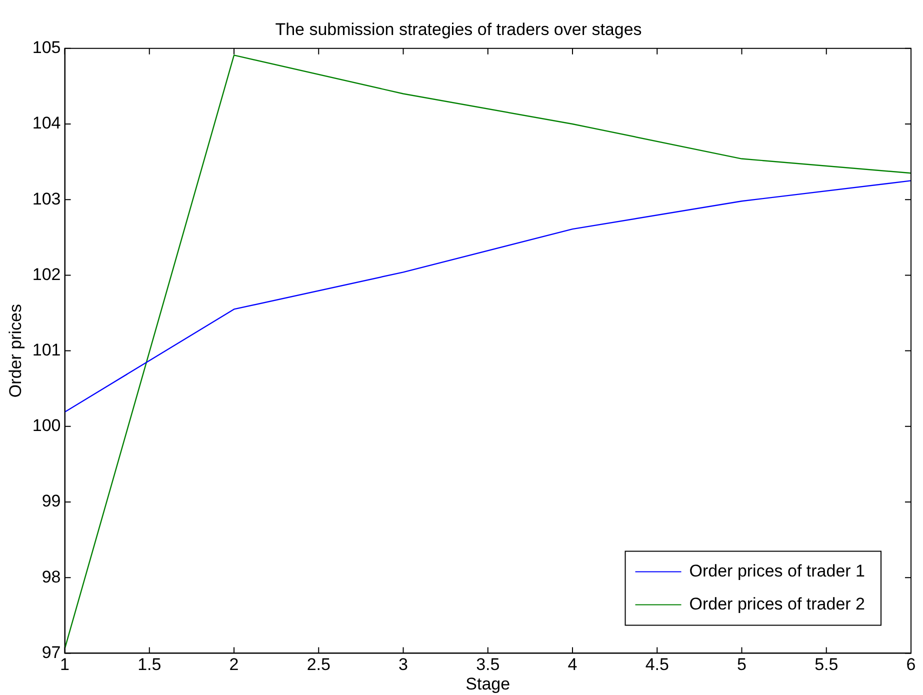  I want to click on x-tick-label: 5.5, so click(826, 664).